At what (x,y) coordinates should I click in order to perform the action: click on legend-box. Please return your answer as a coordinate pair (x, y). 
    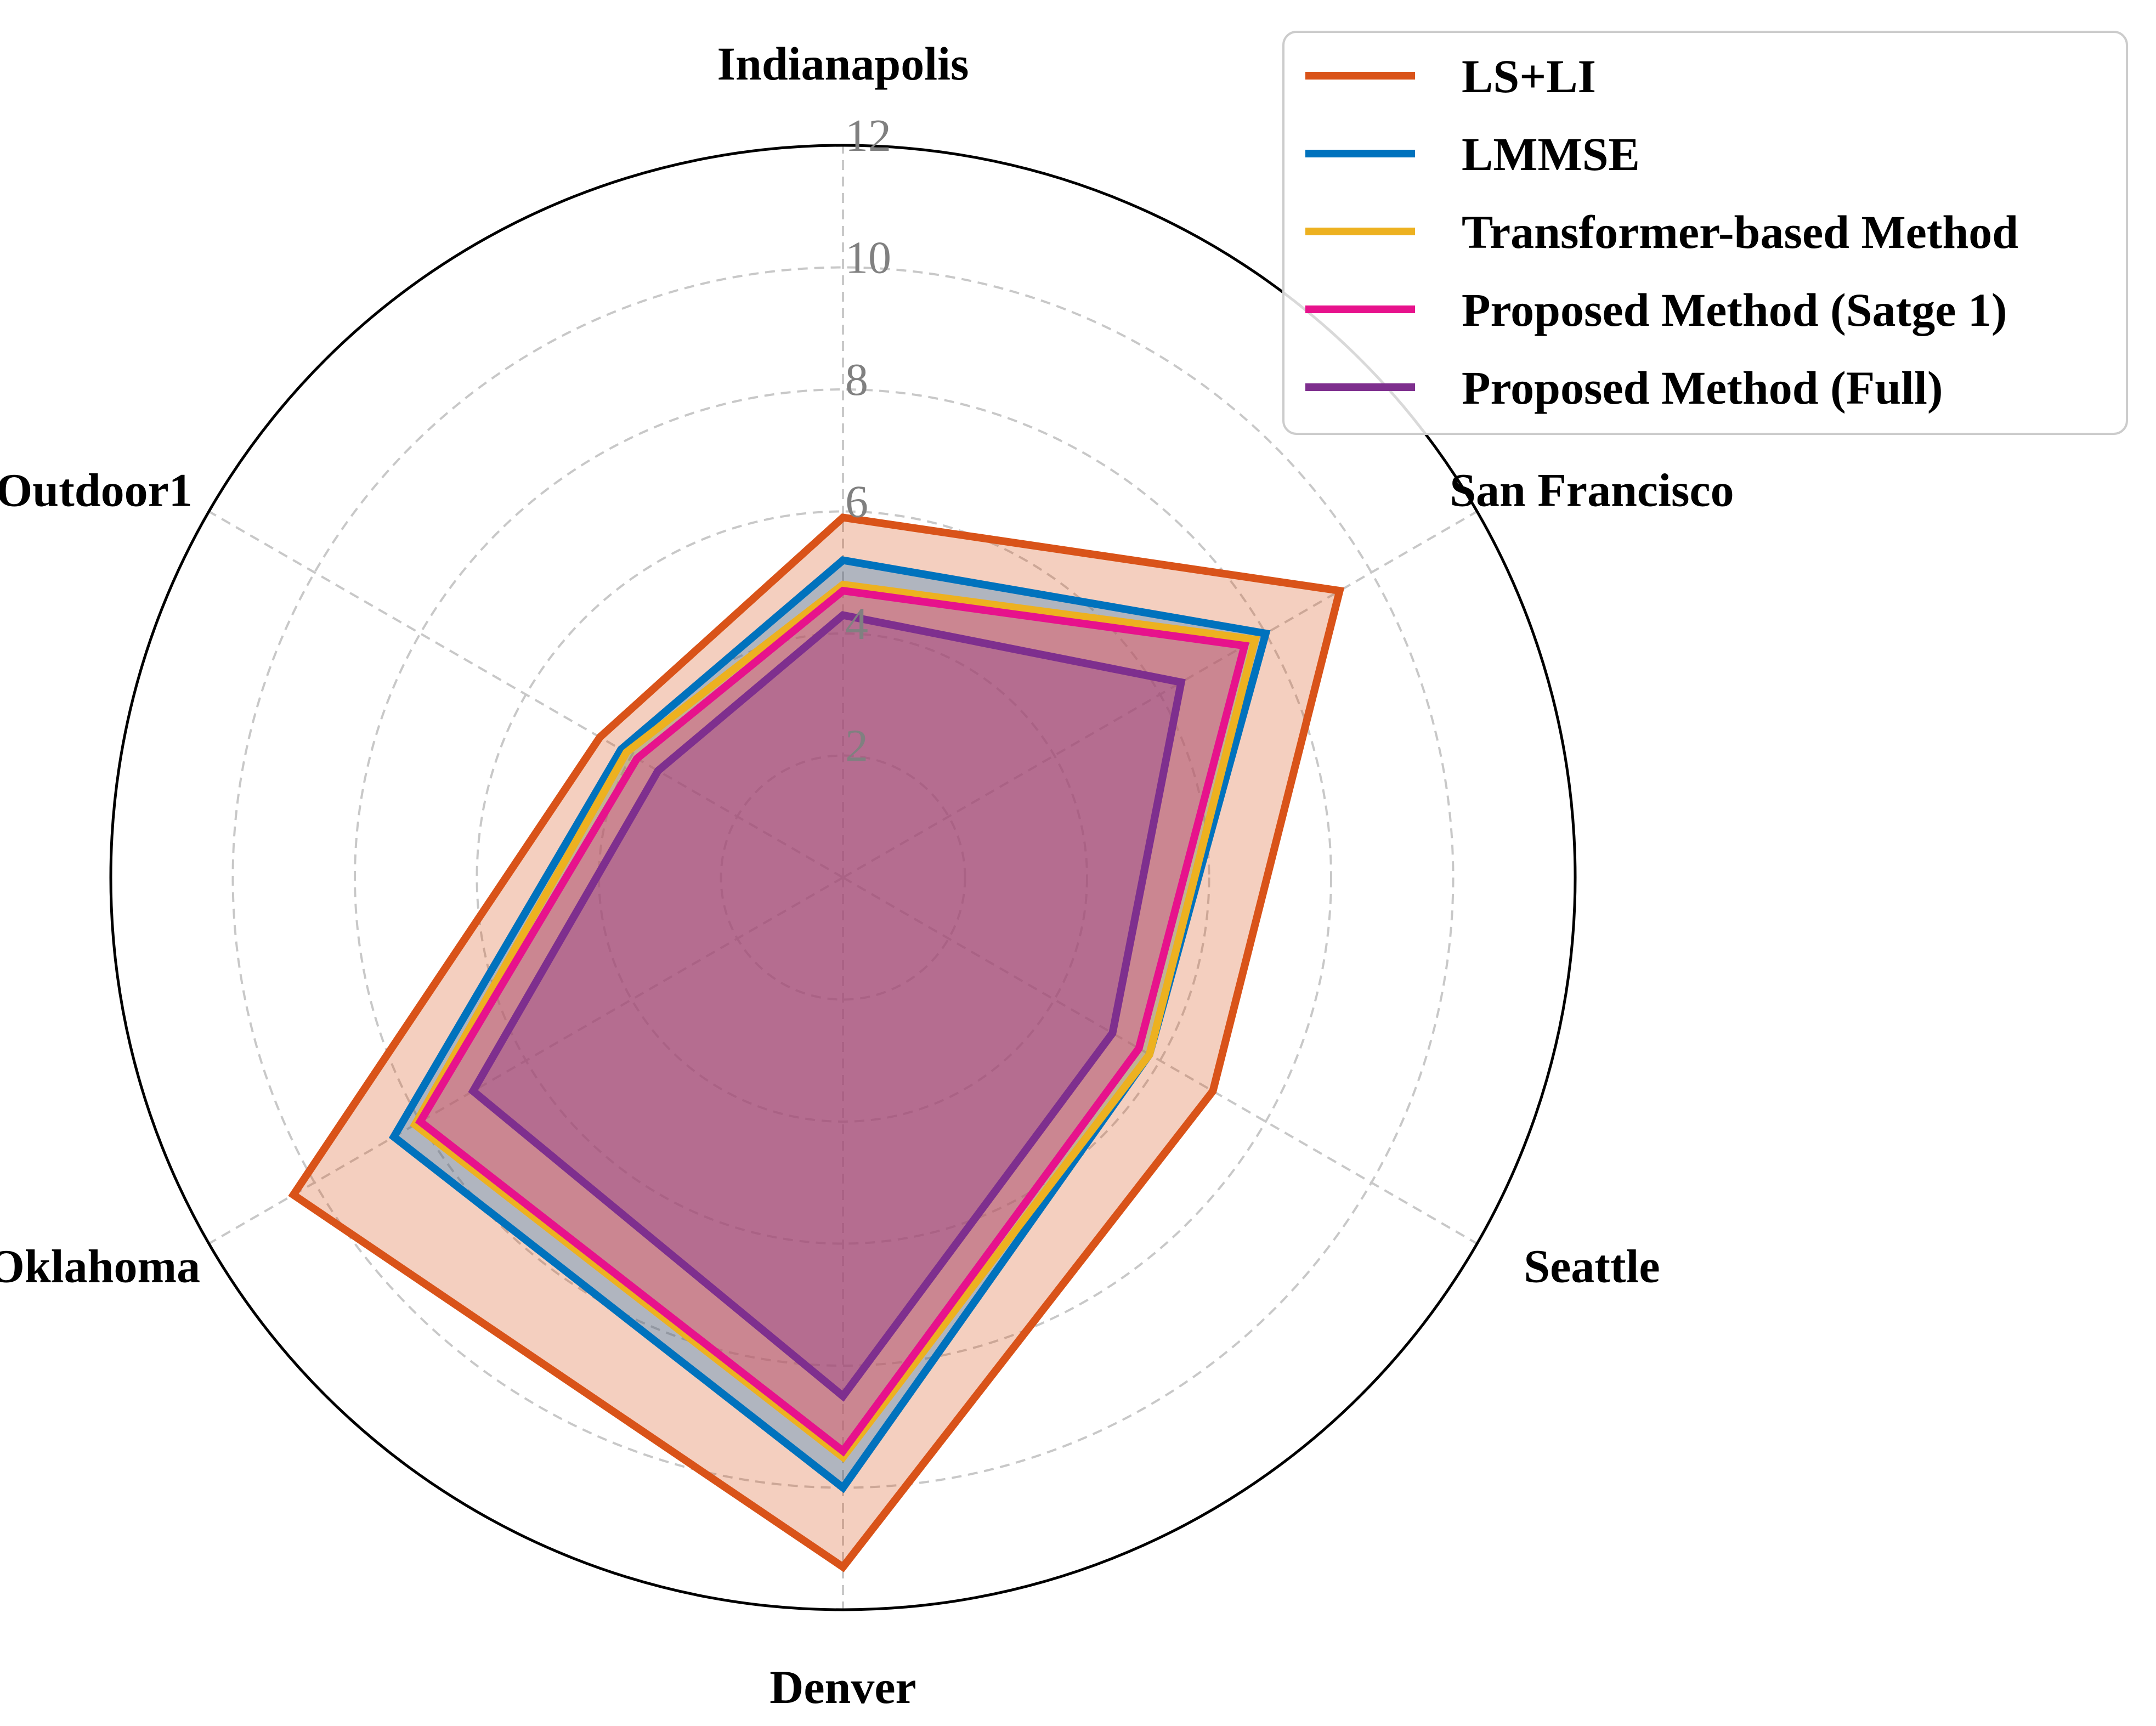
    Looking at the image, I should click on (1705, 233).